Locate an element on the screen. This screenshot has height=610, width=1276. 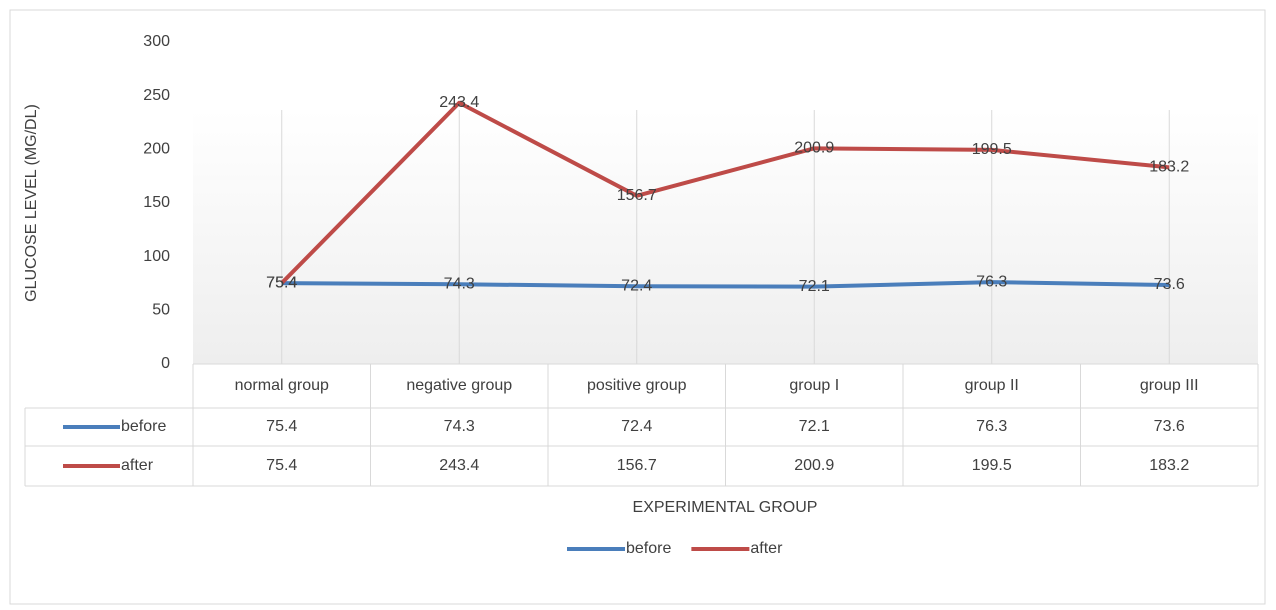
y-tick-label: 0 is located at coordinates (165, 363).